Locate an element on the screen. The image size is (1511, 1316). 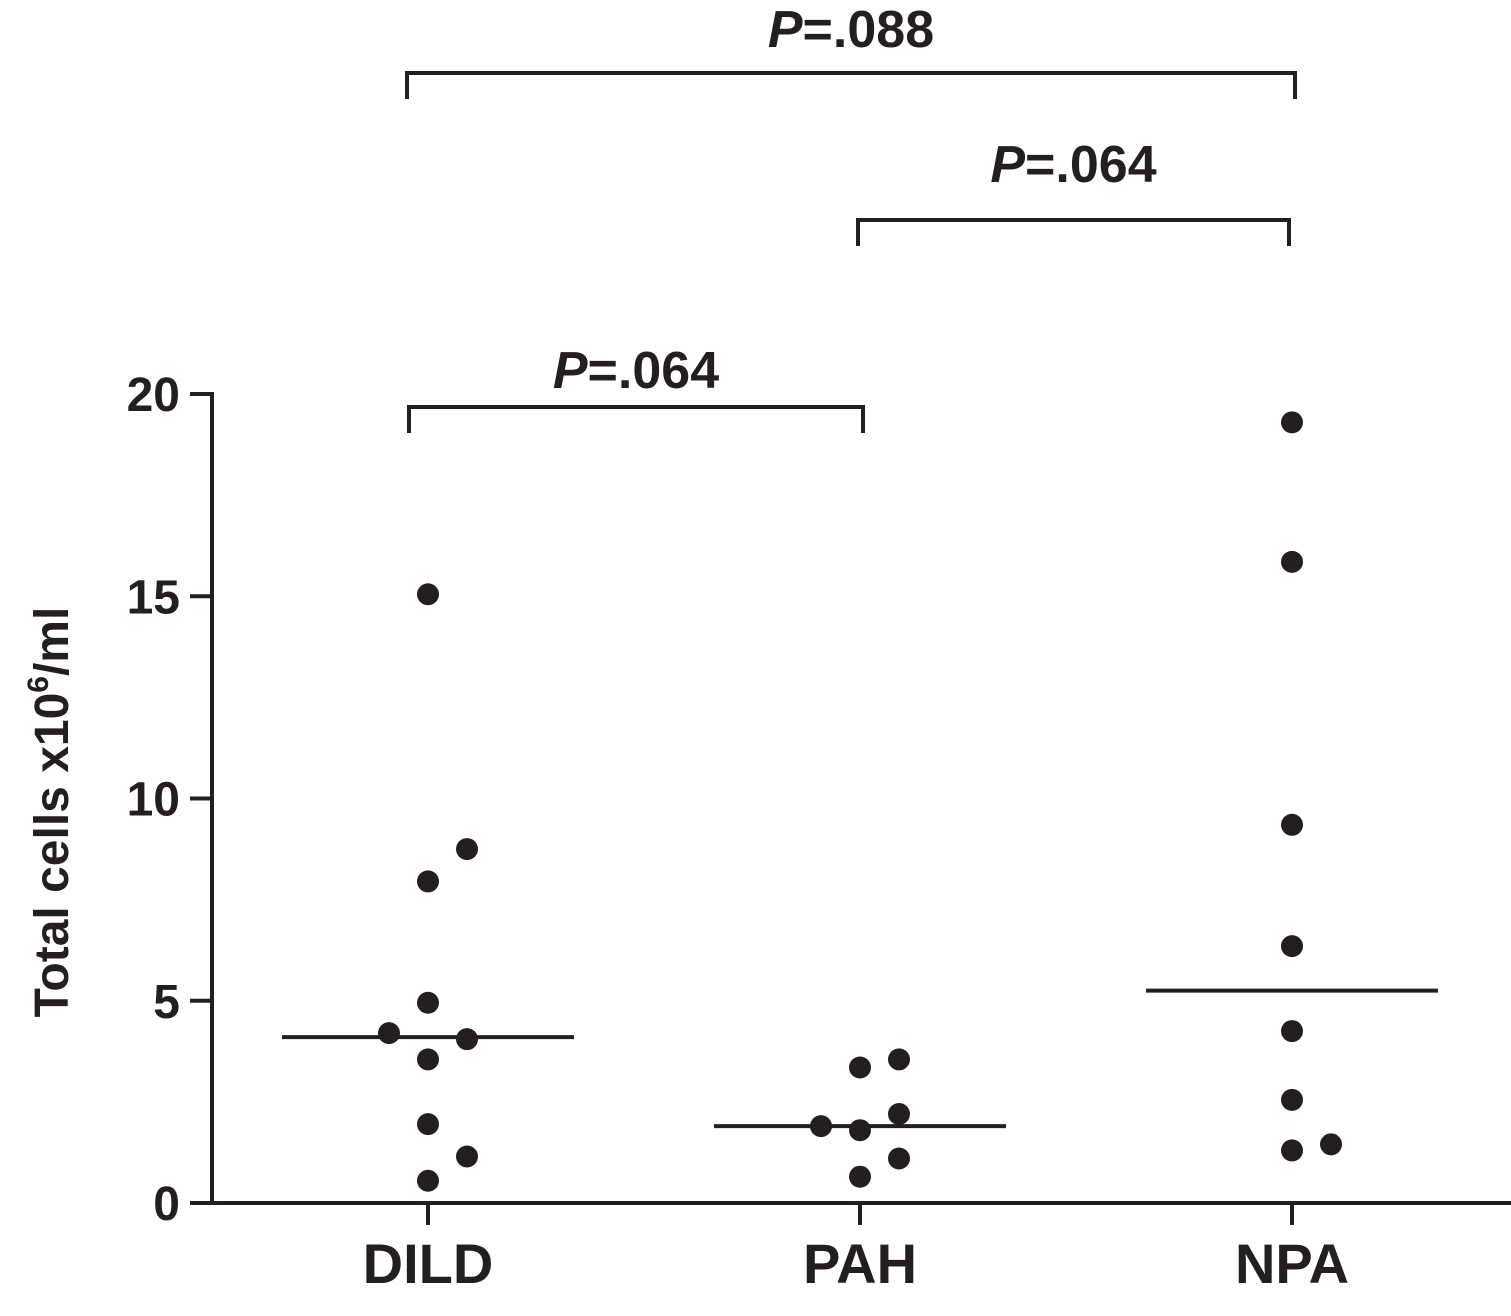
y-tick-label: 15 is located at coordinates (153, 597).